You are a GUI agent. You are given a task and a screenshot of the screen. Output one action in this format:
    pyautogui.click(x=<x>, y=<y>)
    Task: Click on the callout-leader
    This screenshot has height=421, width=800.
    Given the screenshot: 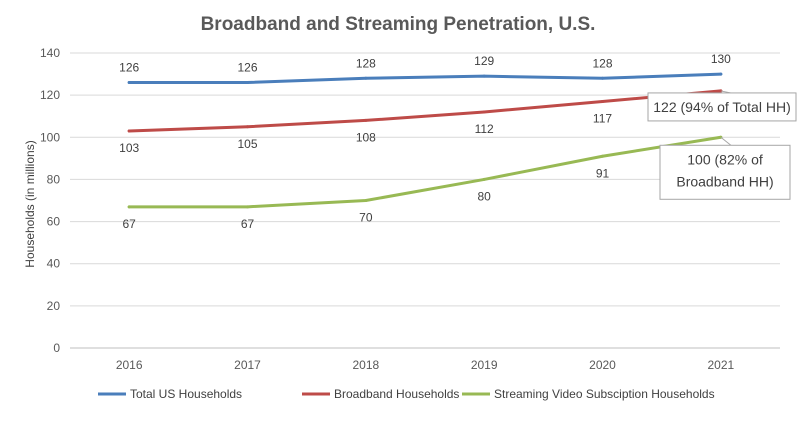 What is the action you would take?
    pyautogui.click(x=726, y=141)
    